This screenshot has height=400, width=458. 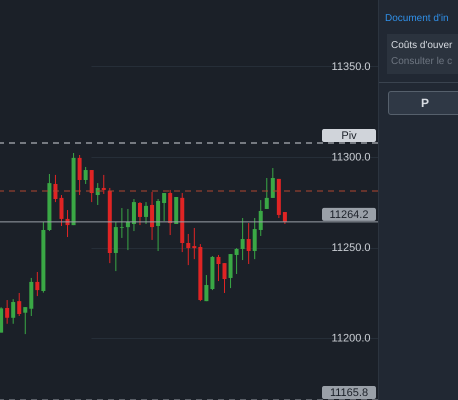 What do you see at coordinates (422, 54) in the screenshot?
I see `info-card: Coûts d'ouver Consulter le c` at bounding box center [422, 54].